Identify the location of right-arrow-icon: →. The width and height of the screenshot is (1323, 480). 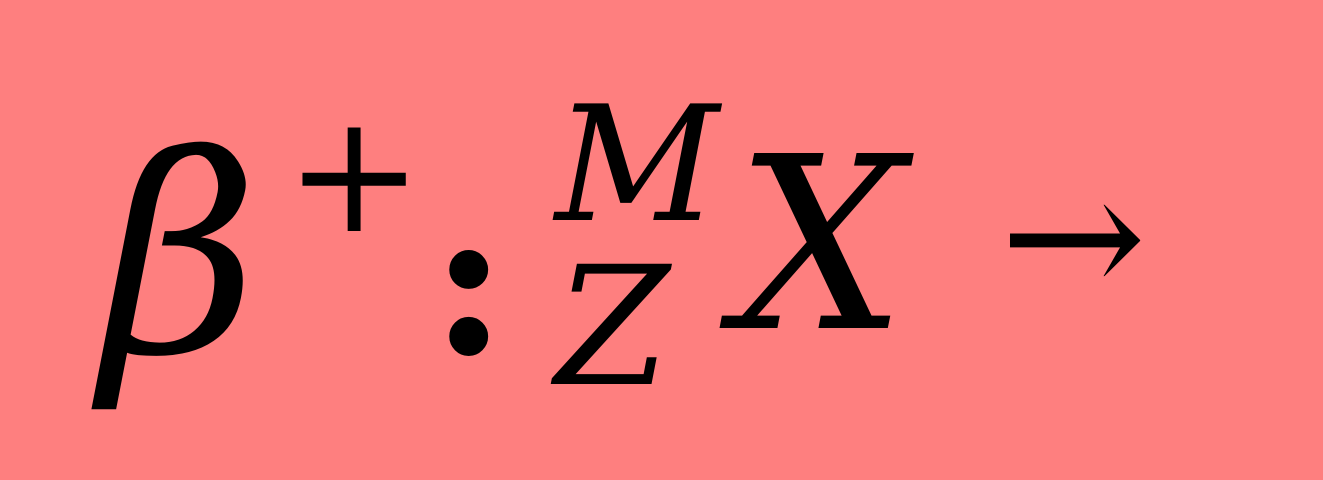
(1073, 237).